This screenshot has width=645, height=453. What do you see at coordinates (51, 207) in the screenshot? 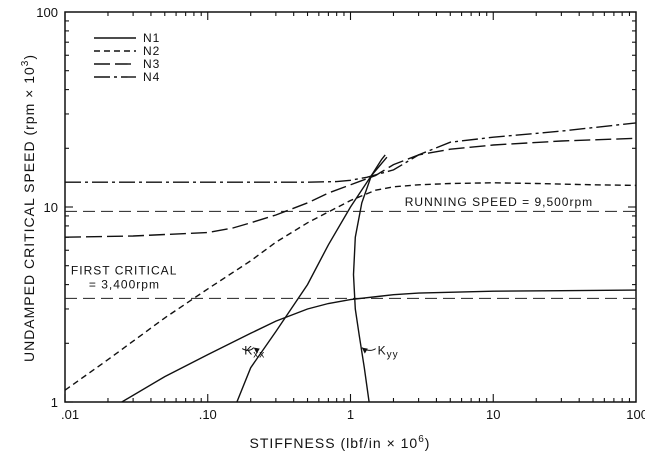
I see `y-tick-label: 10` at bounding box center [51, 207].